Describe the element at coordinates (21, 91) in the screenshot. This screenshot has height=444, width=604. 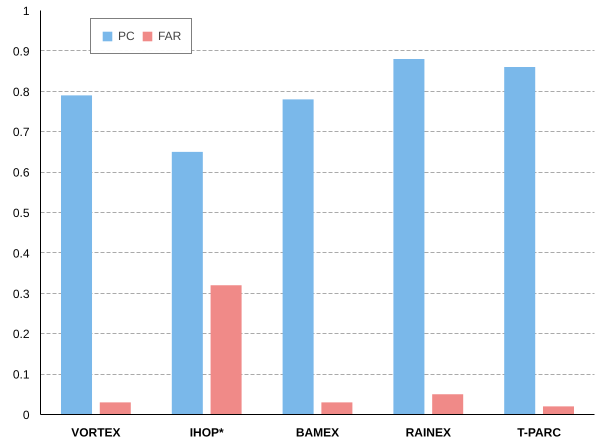
I see `y-tick-label: 0.8` at that location.